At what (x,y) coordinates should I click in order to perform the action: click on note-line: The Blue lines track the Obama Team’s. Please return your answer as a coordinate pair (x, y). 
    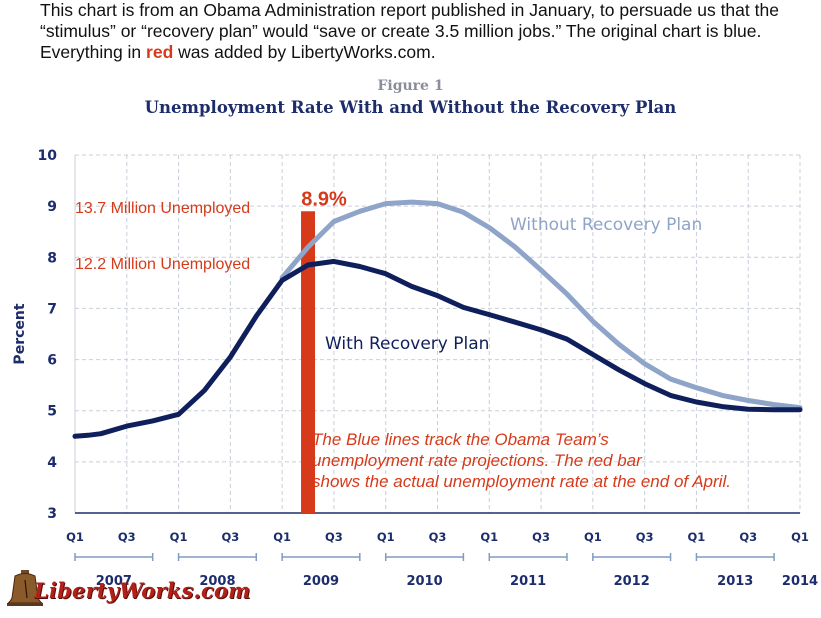
    Looking at the image, I should click on (460, 439).